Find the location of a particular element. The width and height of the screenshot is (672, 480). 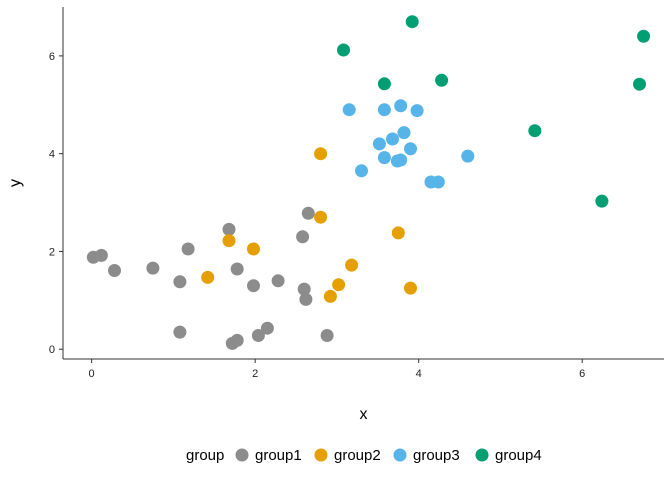

x-tick-label: 4 is located at coordinates (419, 374).